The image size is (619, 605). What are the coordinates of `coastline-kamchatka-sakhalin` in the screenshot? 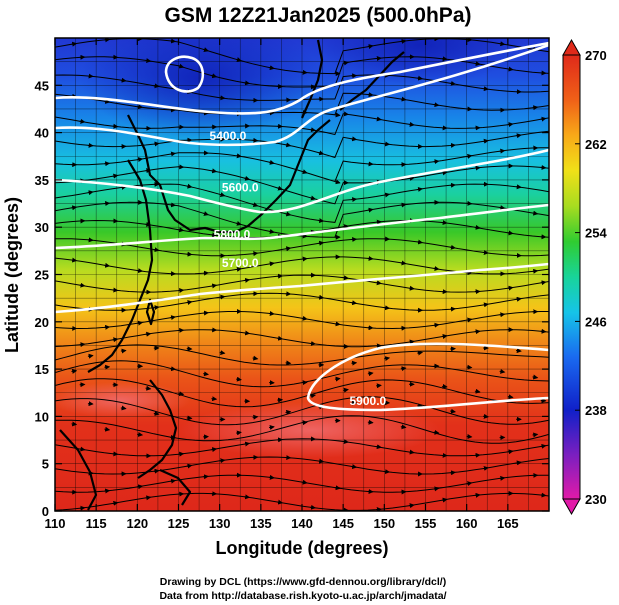 It's located at (312, 79).